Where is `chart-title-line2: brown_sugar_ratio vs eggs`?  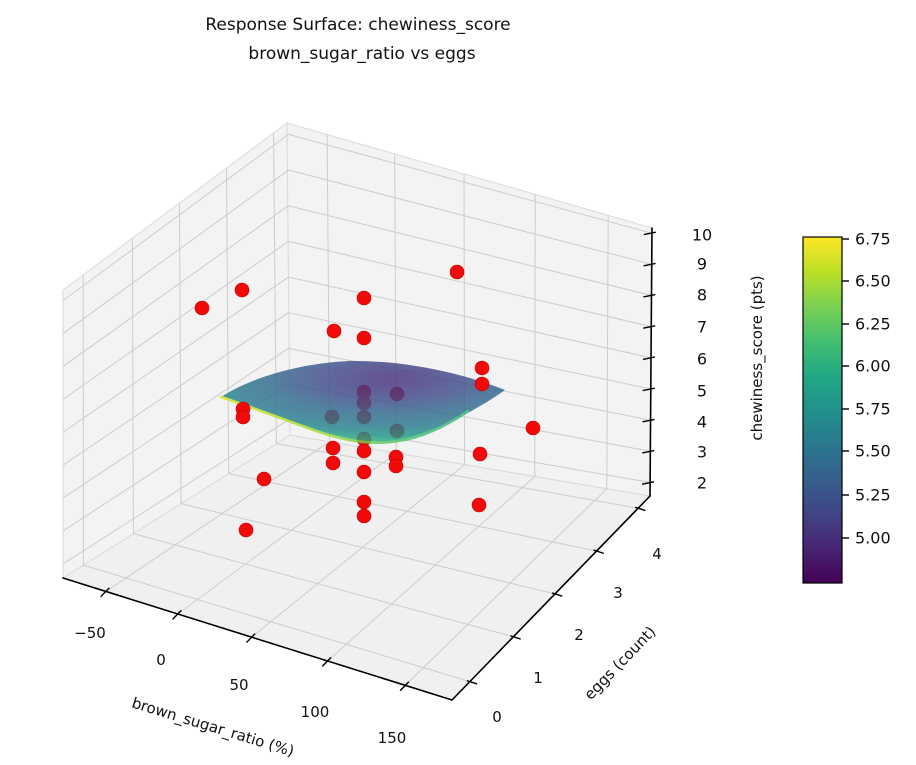
chart-title-line2: brown_sugar_ratio vs eggs is located at coordinates (362, 54).